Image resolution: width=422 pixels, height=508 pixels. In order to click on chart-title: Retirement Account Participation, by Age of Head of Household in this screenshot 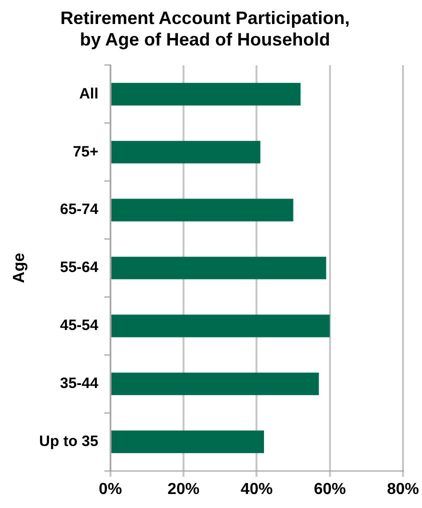, I will do `click(205, 29)`.